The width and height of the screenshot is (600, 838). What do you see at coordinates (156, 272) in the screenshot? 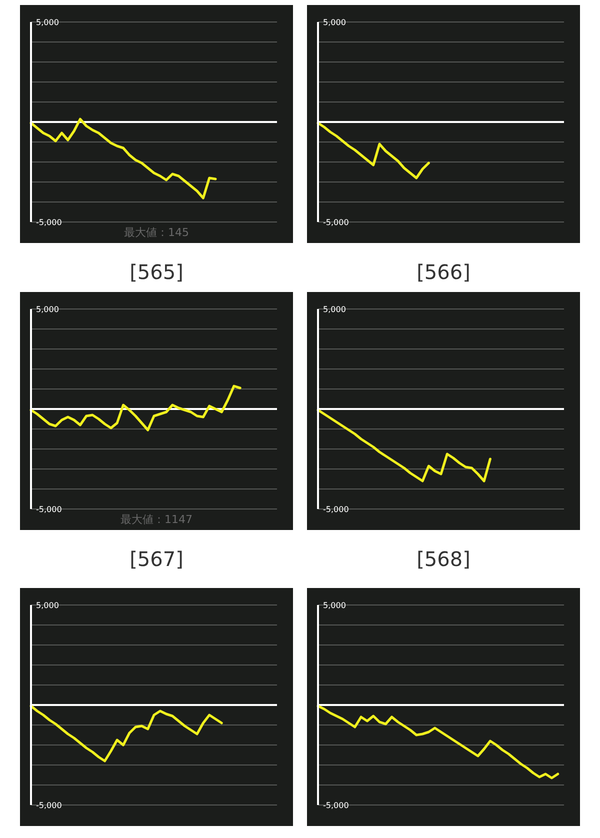
I see `text: [565]` at bounding box center [156, 272].